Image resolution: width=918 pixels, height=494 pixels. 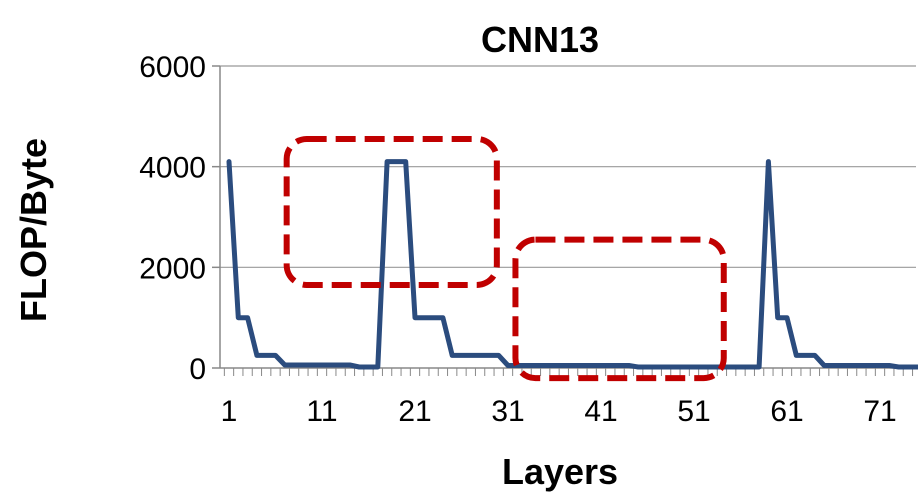 What do you see at coordinates (600, 411) in the screenshot?
I see `x-tick-label-41: 41` at bounding box center [600, 411].